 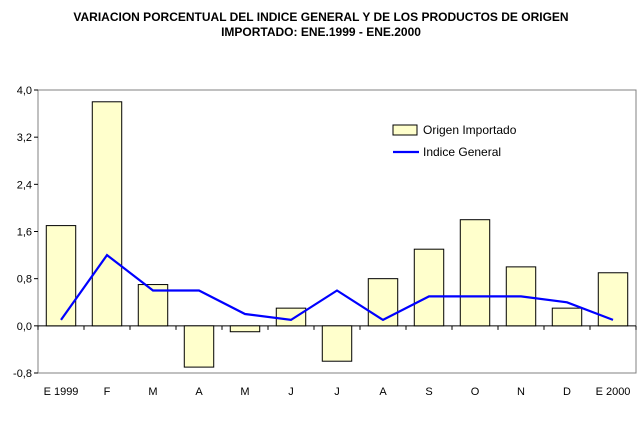 I want to click on x-tick-label: O, so click(x=475, y=392).